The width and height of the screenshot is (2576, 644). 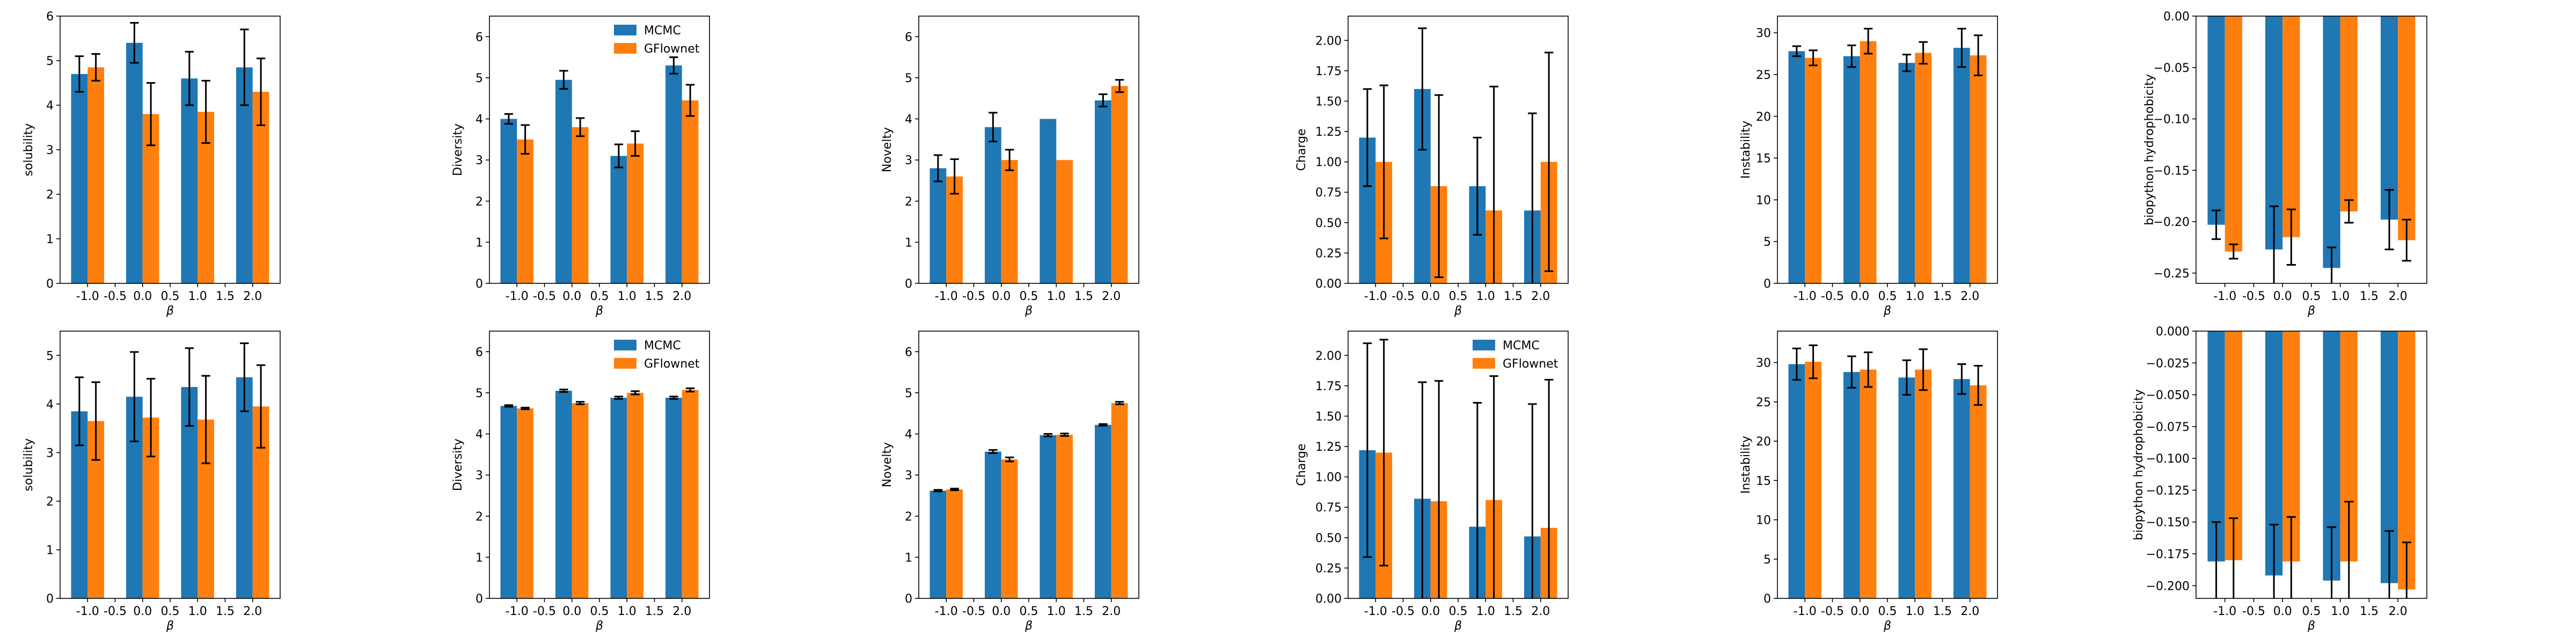 I want to click on y-tick-label: 1, so click(x=908, y=558).